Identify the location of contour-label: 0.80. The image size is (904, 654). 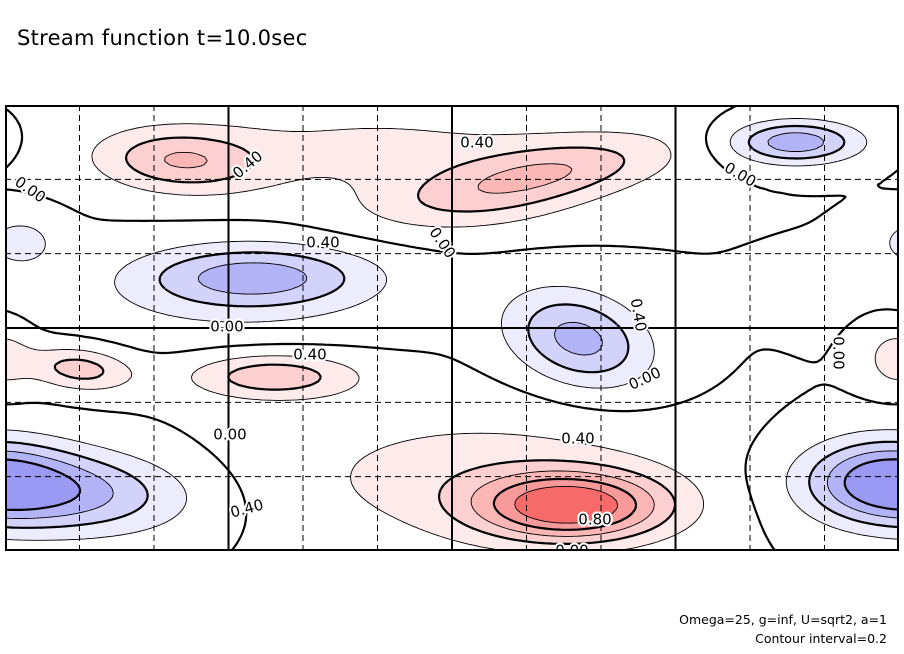
(594, 520).